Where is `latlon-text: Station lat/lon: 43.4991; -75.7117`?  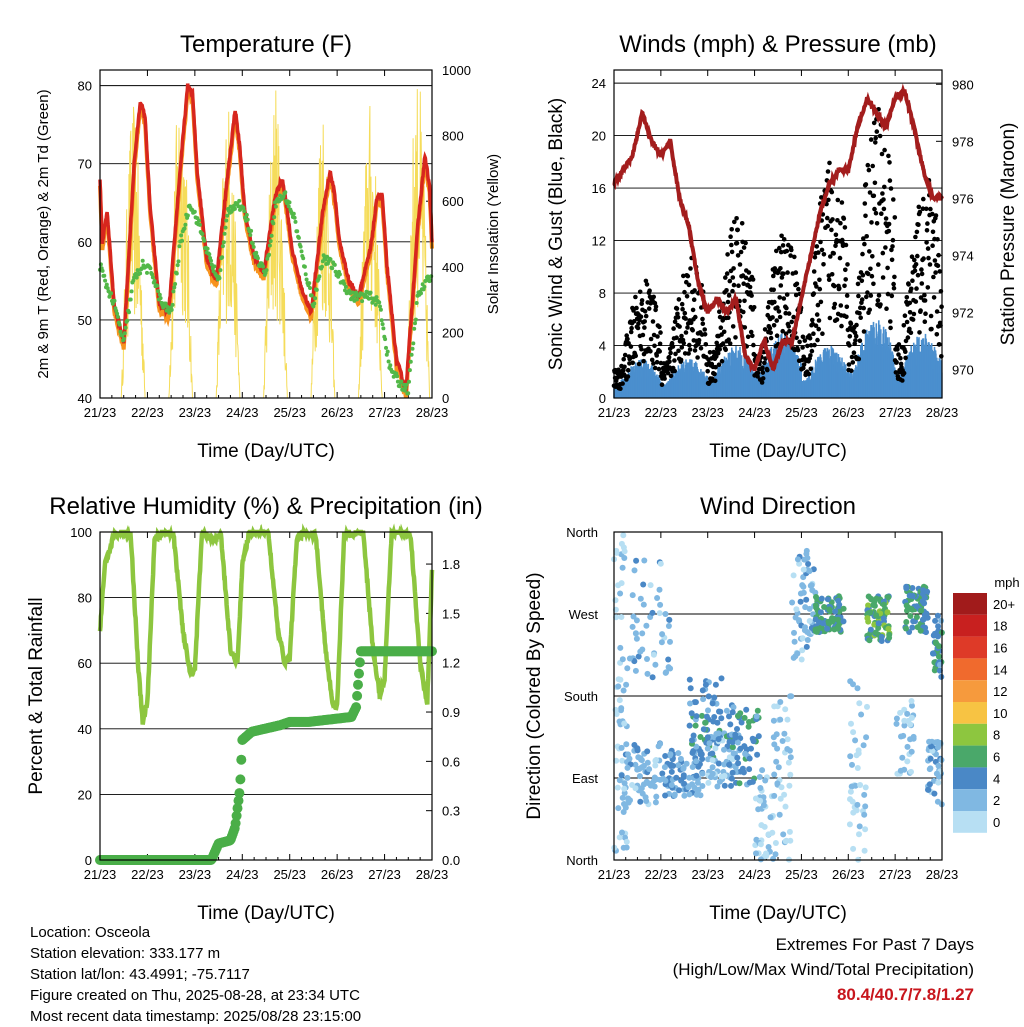 latlon-text: Station lat/lon: 43.4991; -75.7117 is located at coordinates (140, 974).